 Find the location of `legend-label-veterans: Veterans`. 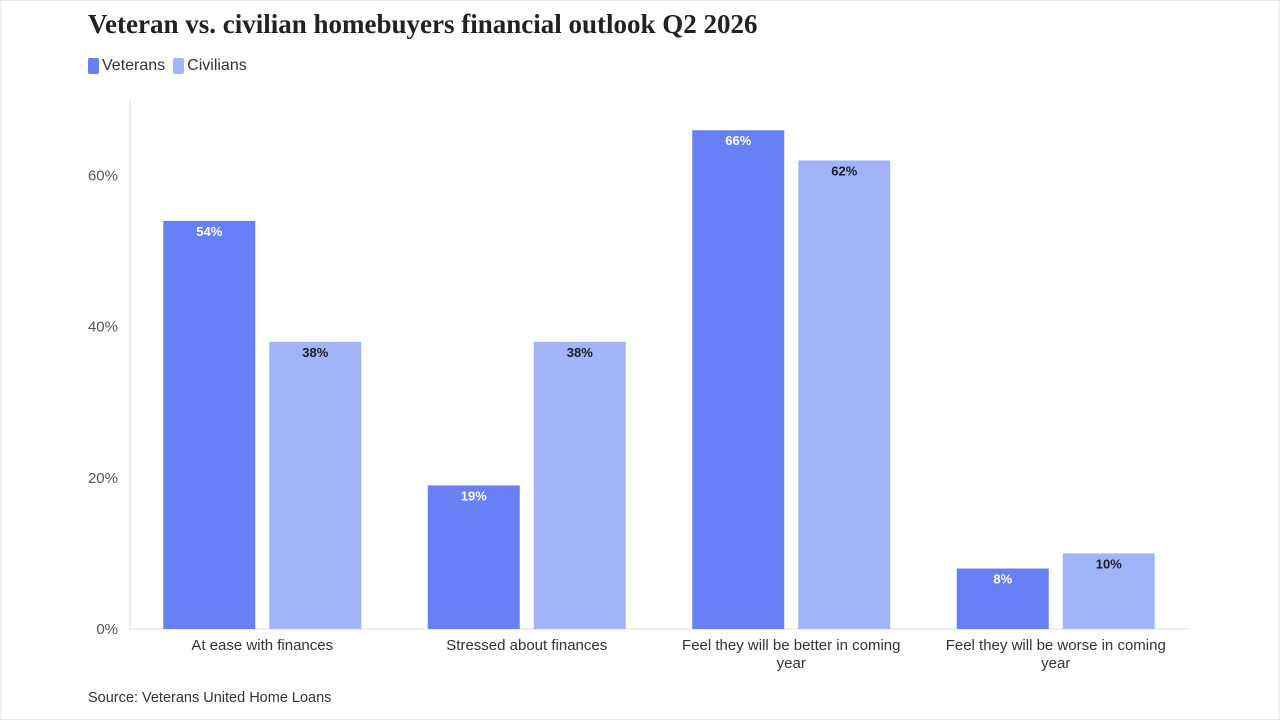

legend-label-veterans: Veterans is located at coordinates (134, 65).